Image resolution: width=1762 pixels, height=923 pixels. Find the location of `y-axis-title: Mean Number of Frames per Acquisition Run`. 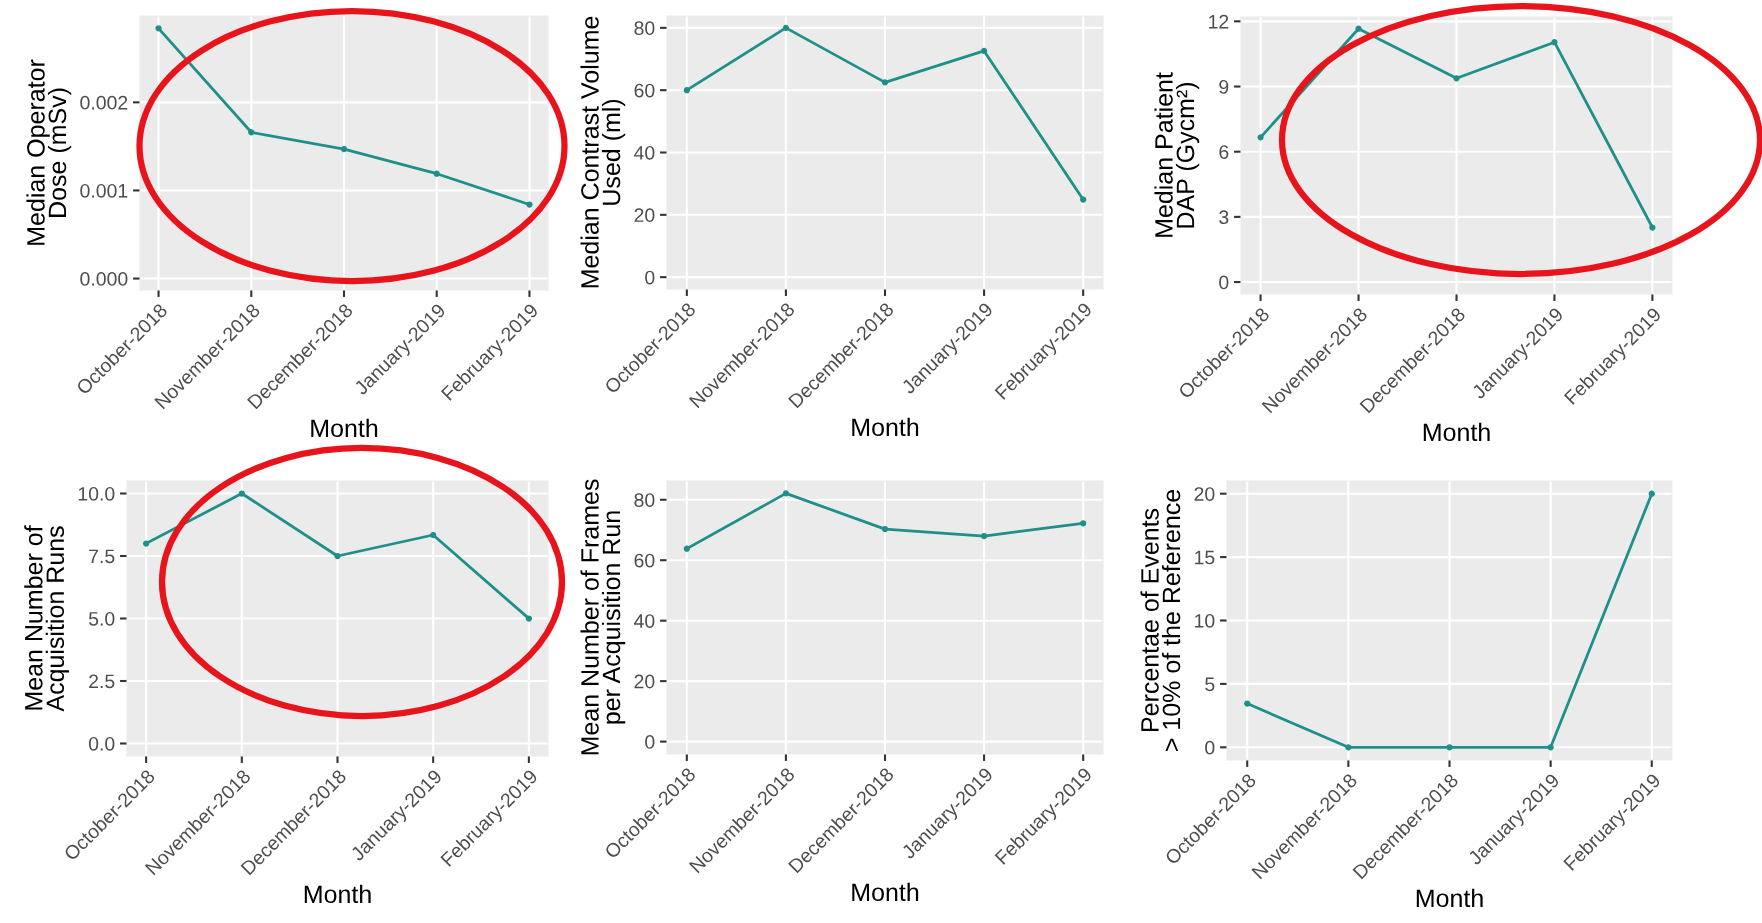

y-axis-title: Mean Number of Frames per Acquisition Run is located at coordinates (603, 617).